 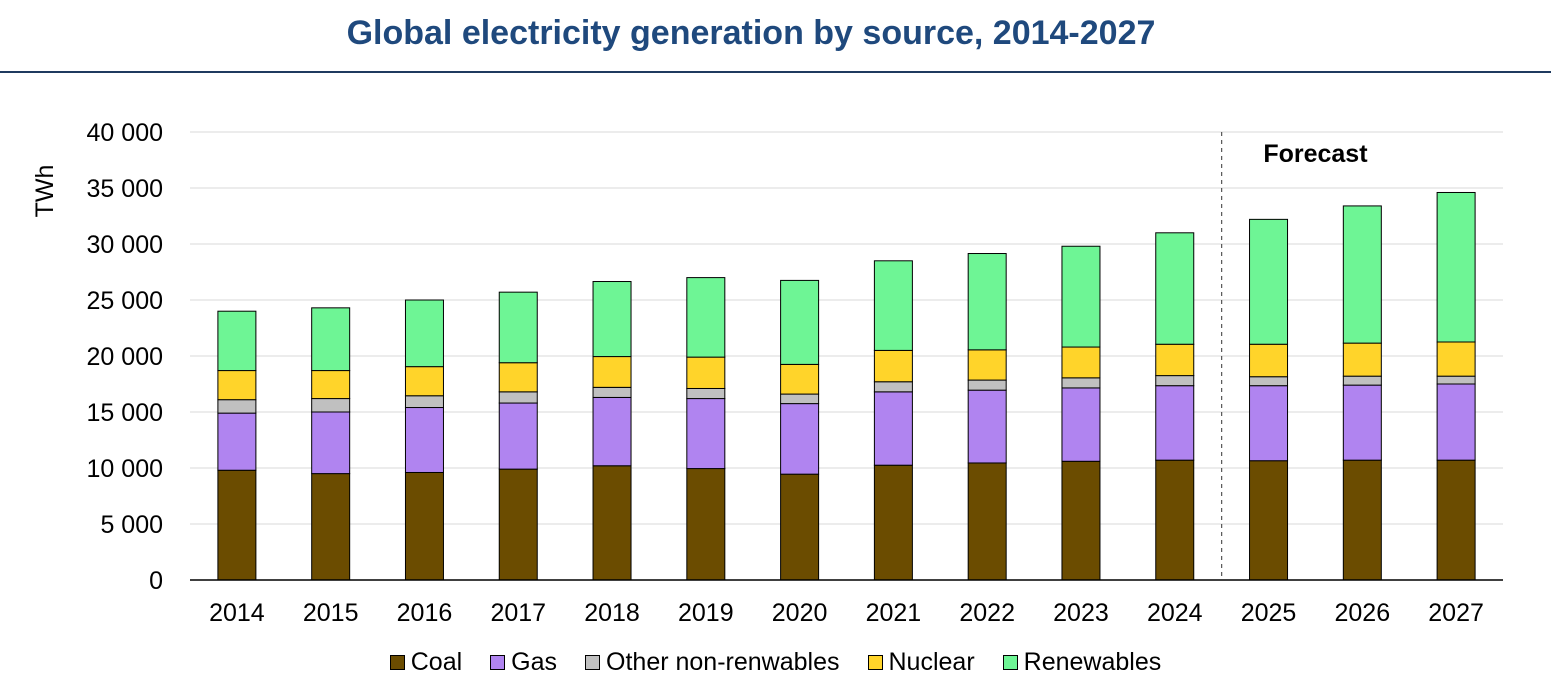 I want to click on y-tick-label: 25 000, so click(x=125, y=301).